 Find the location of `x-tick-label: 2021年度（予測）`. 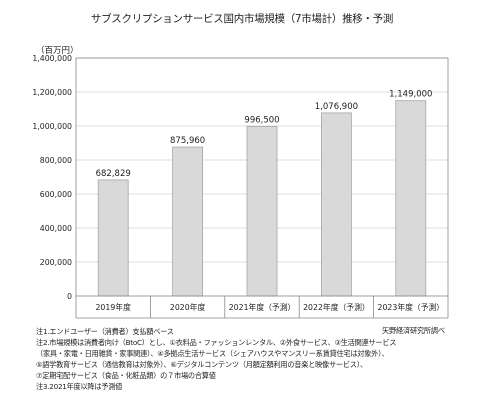

x-tick-label: 2021年度（予測） is located at coordinates (262, 307).